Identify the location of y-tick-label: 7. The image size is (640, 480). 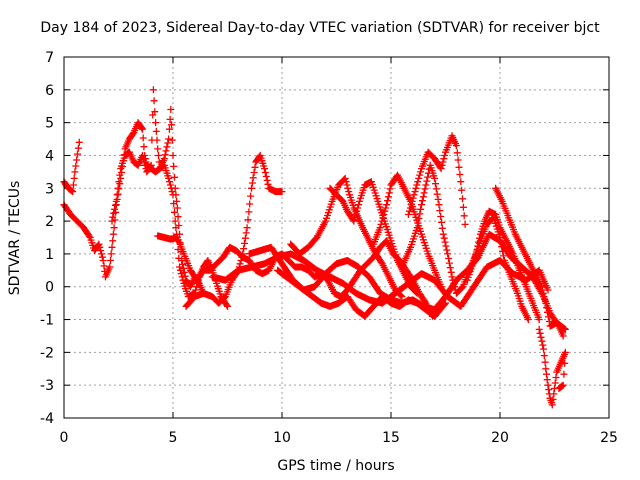
(49, 58).